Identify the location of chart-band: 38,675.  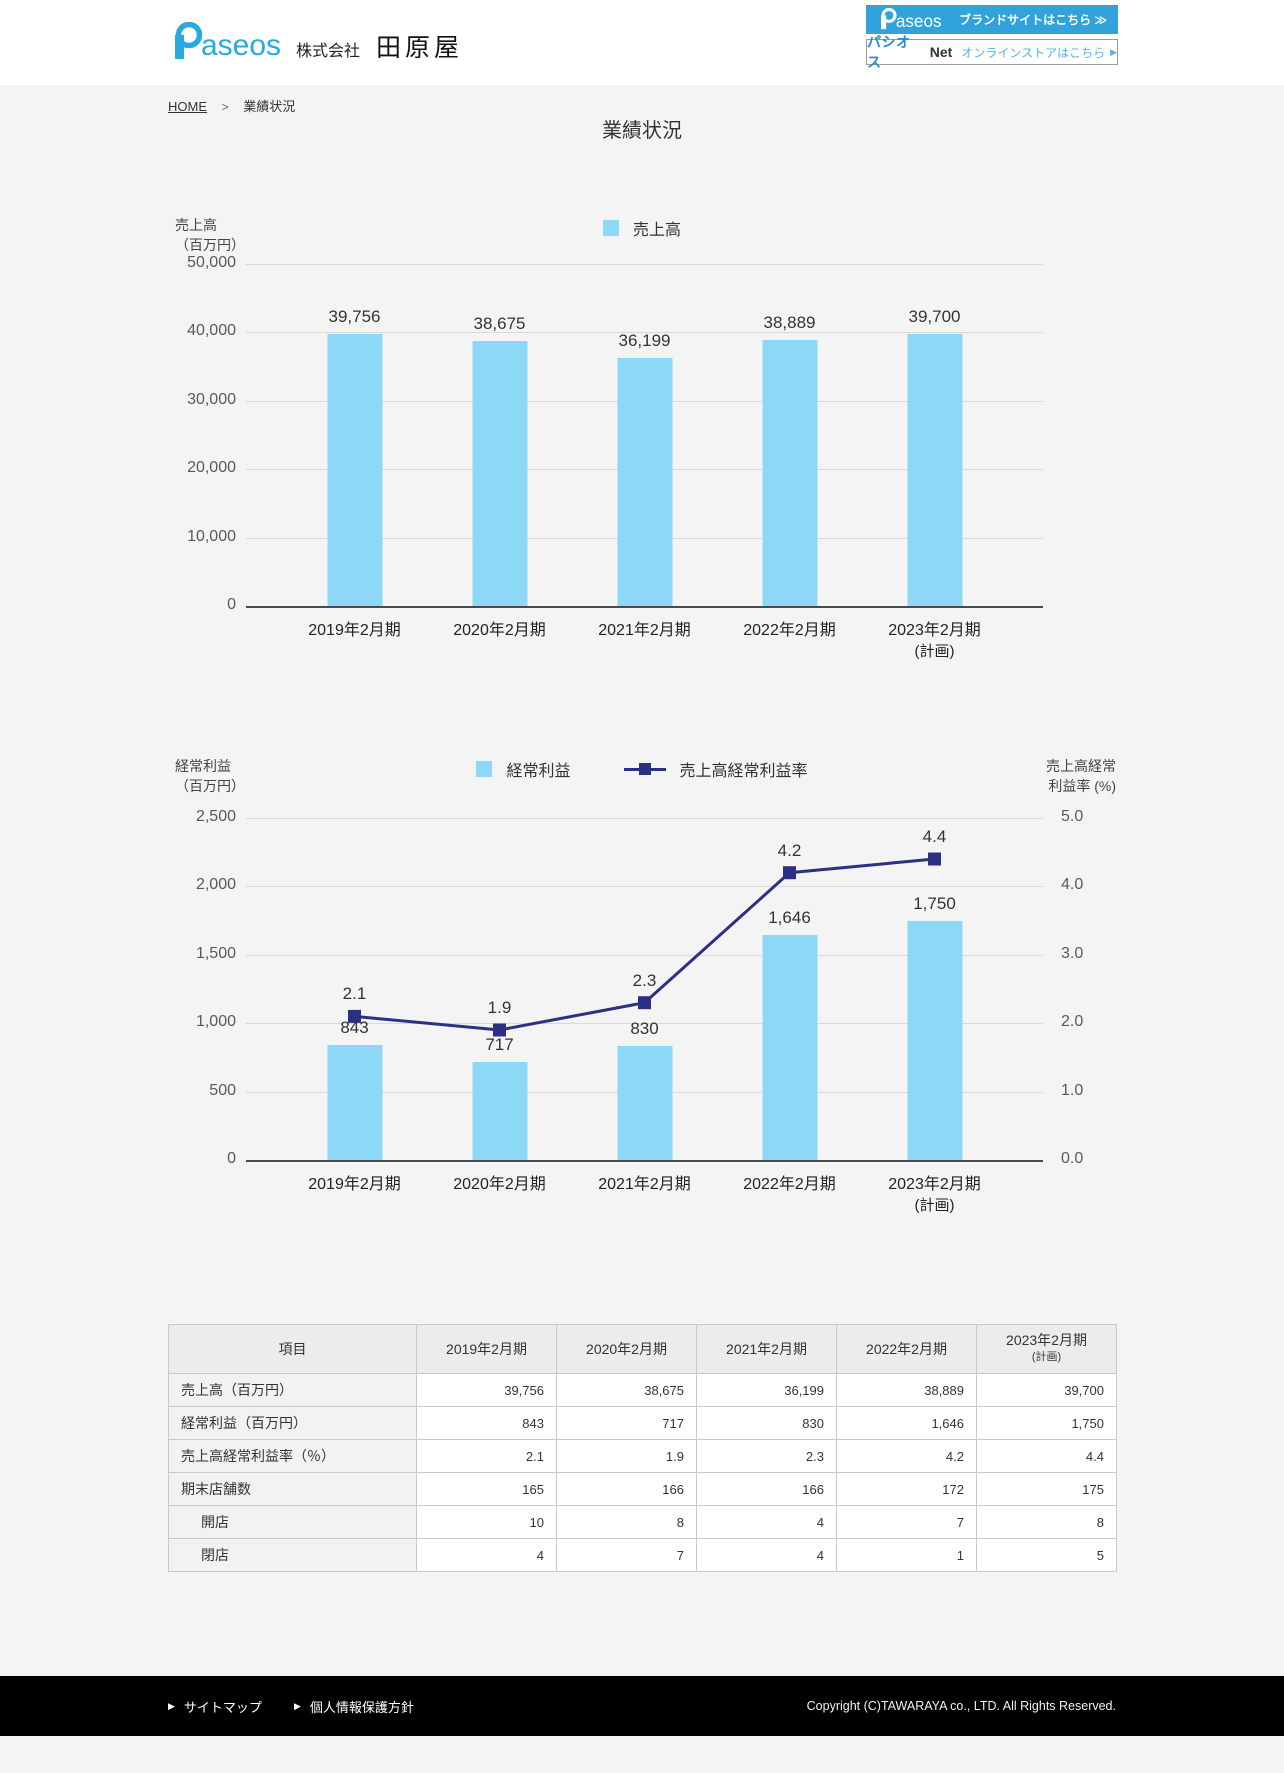
(499, 435).